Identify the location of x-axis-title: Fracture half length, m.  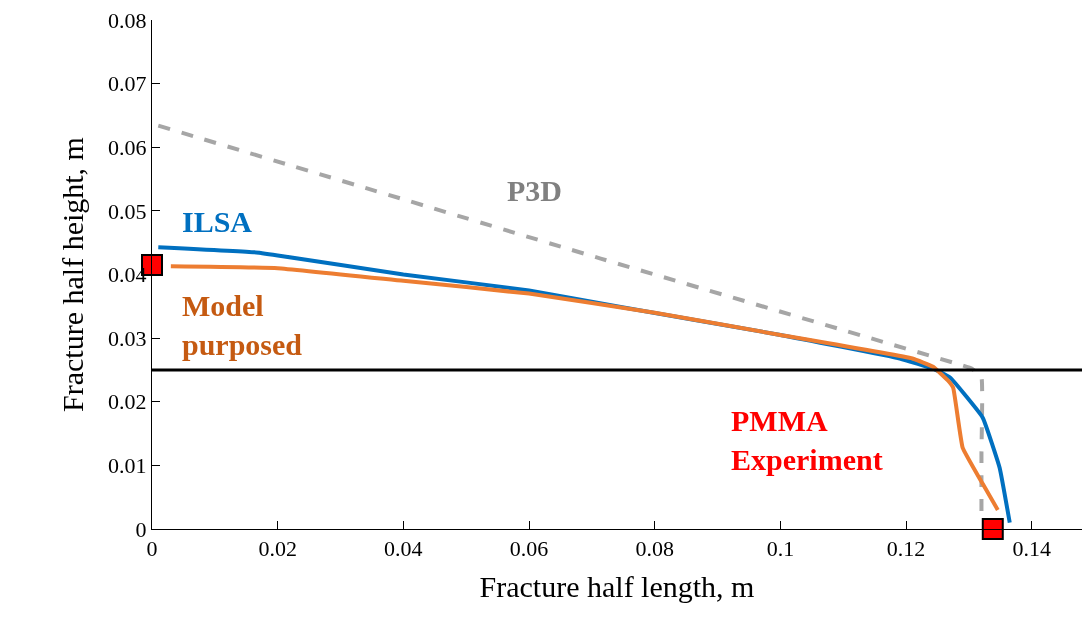
(617, 586).